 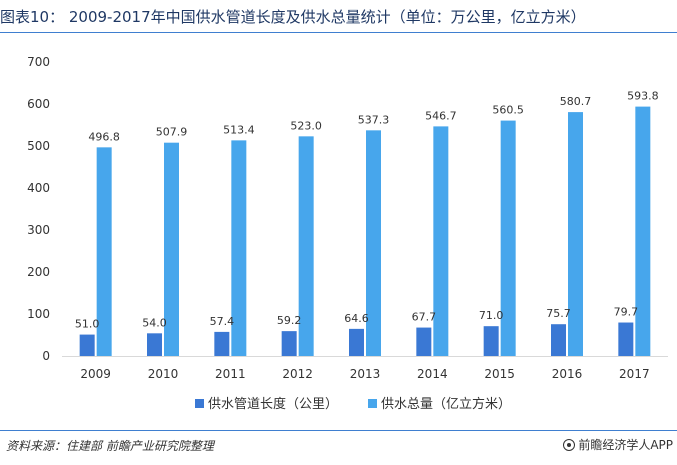 What do you see at coordinates (297, 374) in the screenshot?
I see `x-tick-label: 2012` at bounding box center [297, 374].